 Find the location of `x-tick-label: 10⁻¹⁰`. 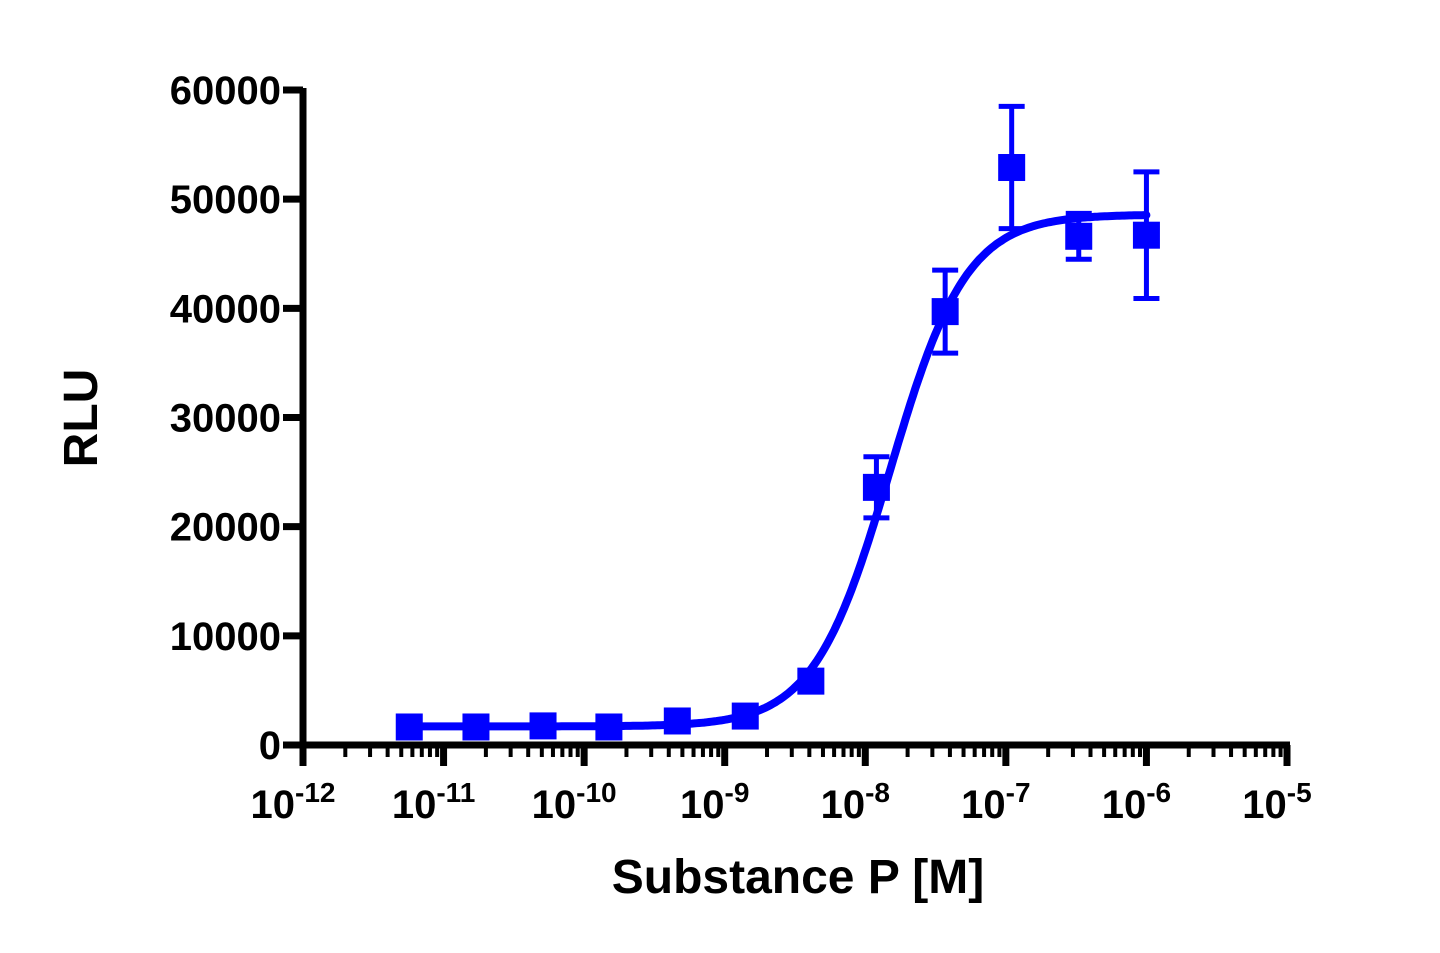

x-tick-label: 10⁻¹⁰ is located at coordinates (574, 802).